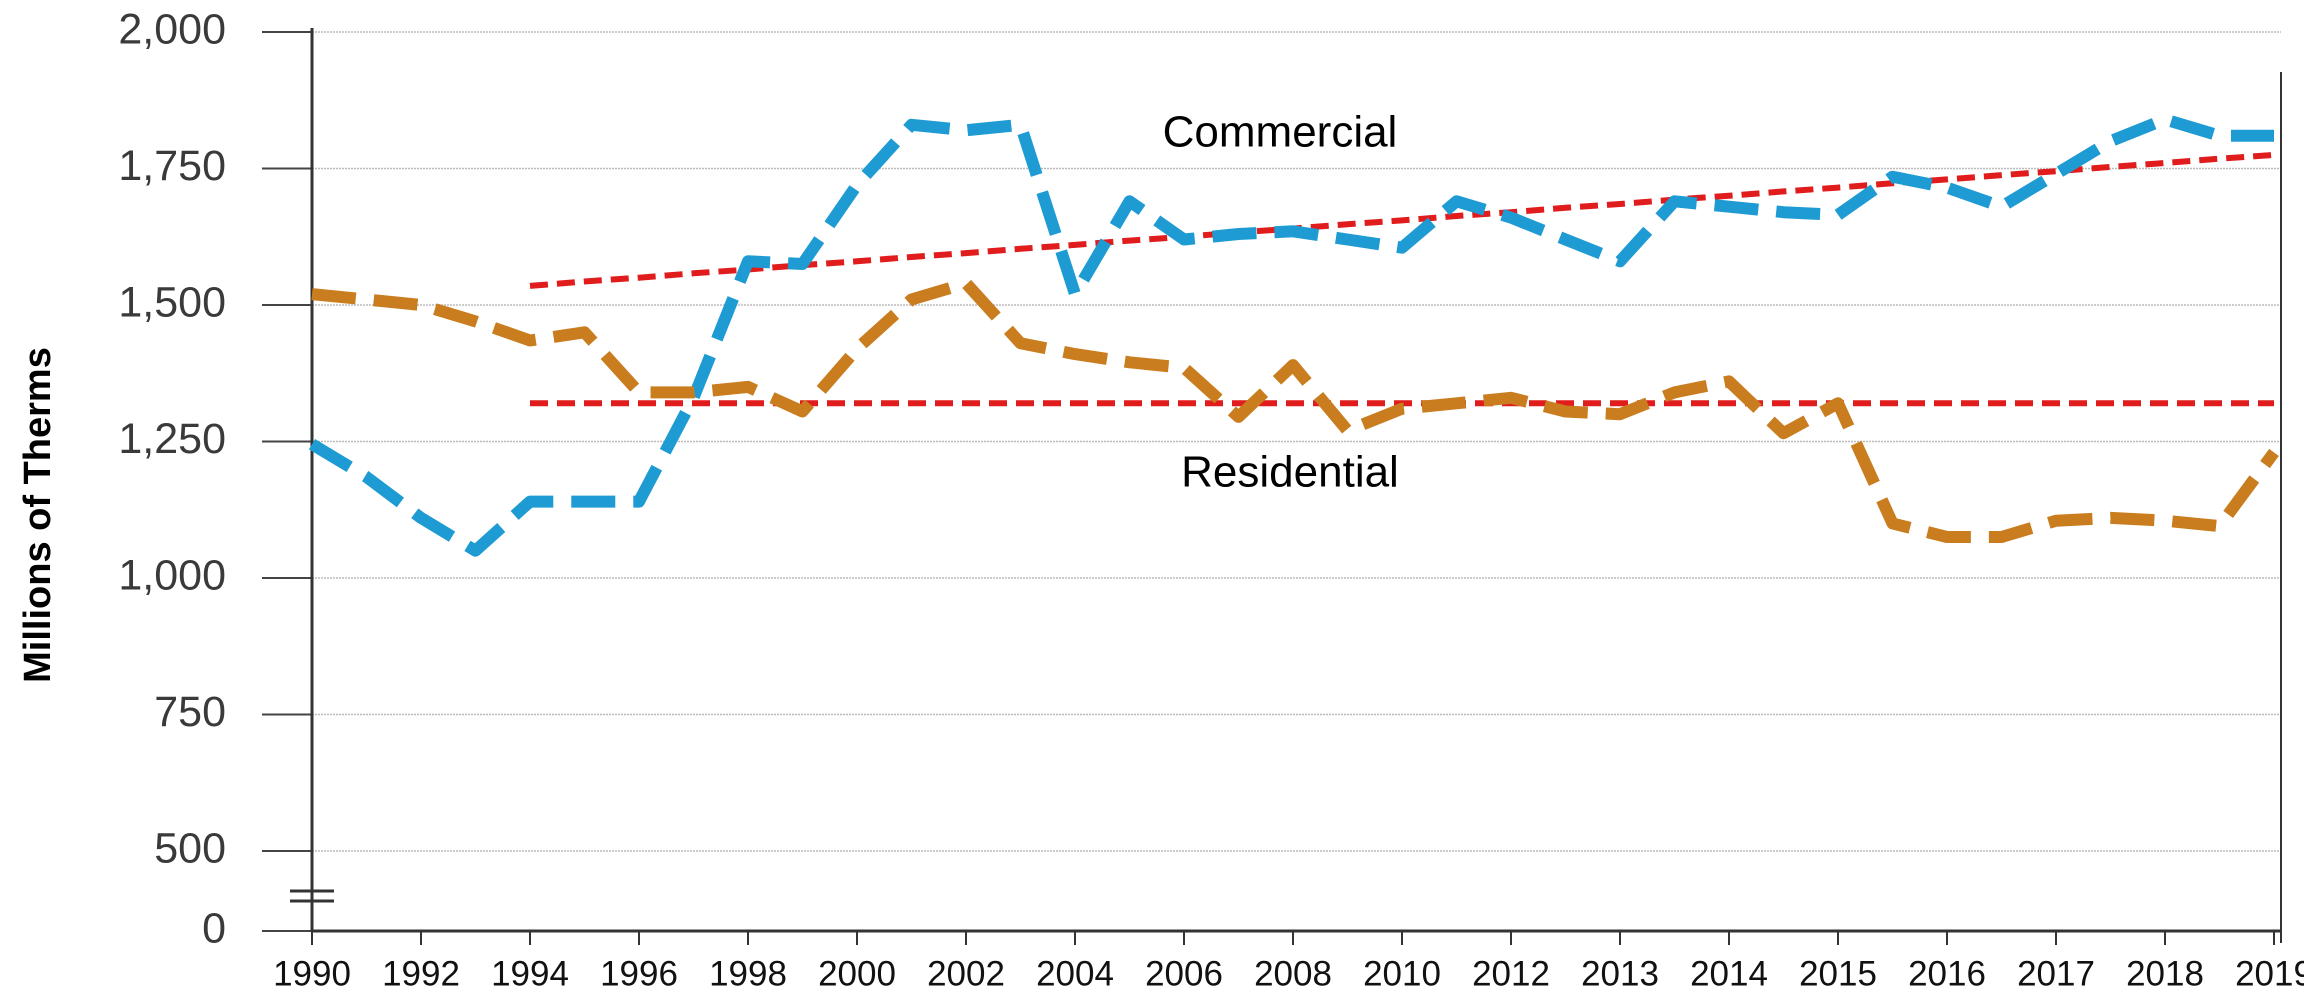 The width and height of the screenshot is (2304, 1008). What do you see at coordinates (639, 973) in the screenshot?
I see `x-tick-label: 1996` at bounding box center [639, 973].